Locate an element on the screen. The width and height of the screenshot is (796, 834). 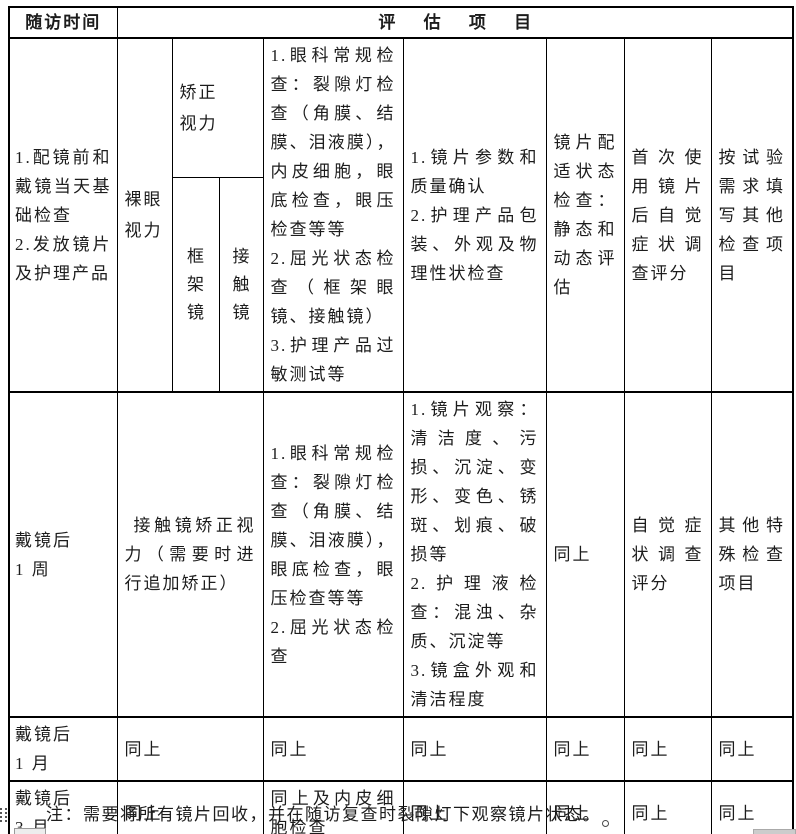
cell-month1-other: 同上 is located at coordinates (752, 749).